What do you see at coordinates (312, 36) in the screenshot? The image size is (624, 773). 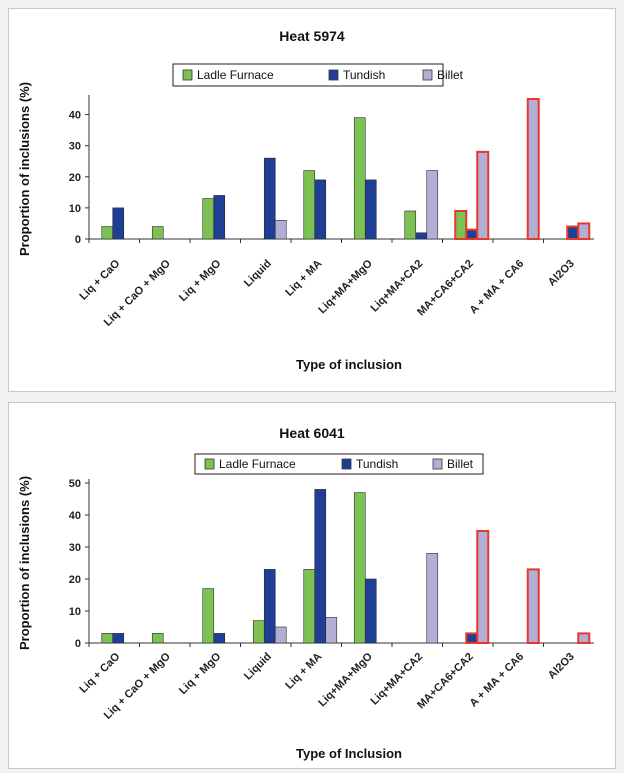 I see `chart-title: Heat 5974` at bounding box center [312, 36].